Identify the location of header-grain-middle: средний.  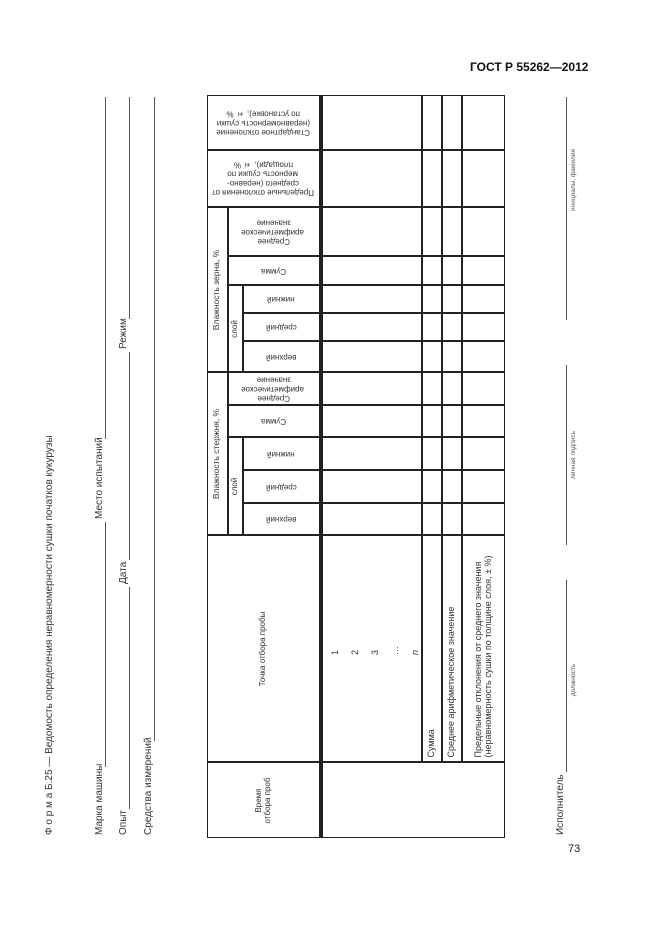
(281, 327).